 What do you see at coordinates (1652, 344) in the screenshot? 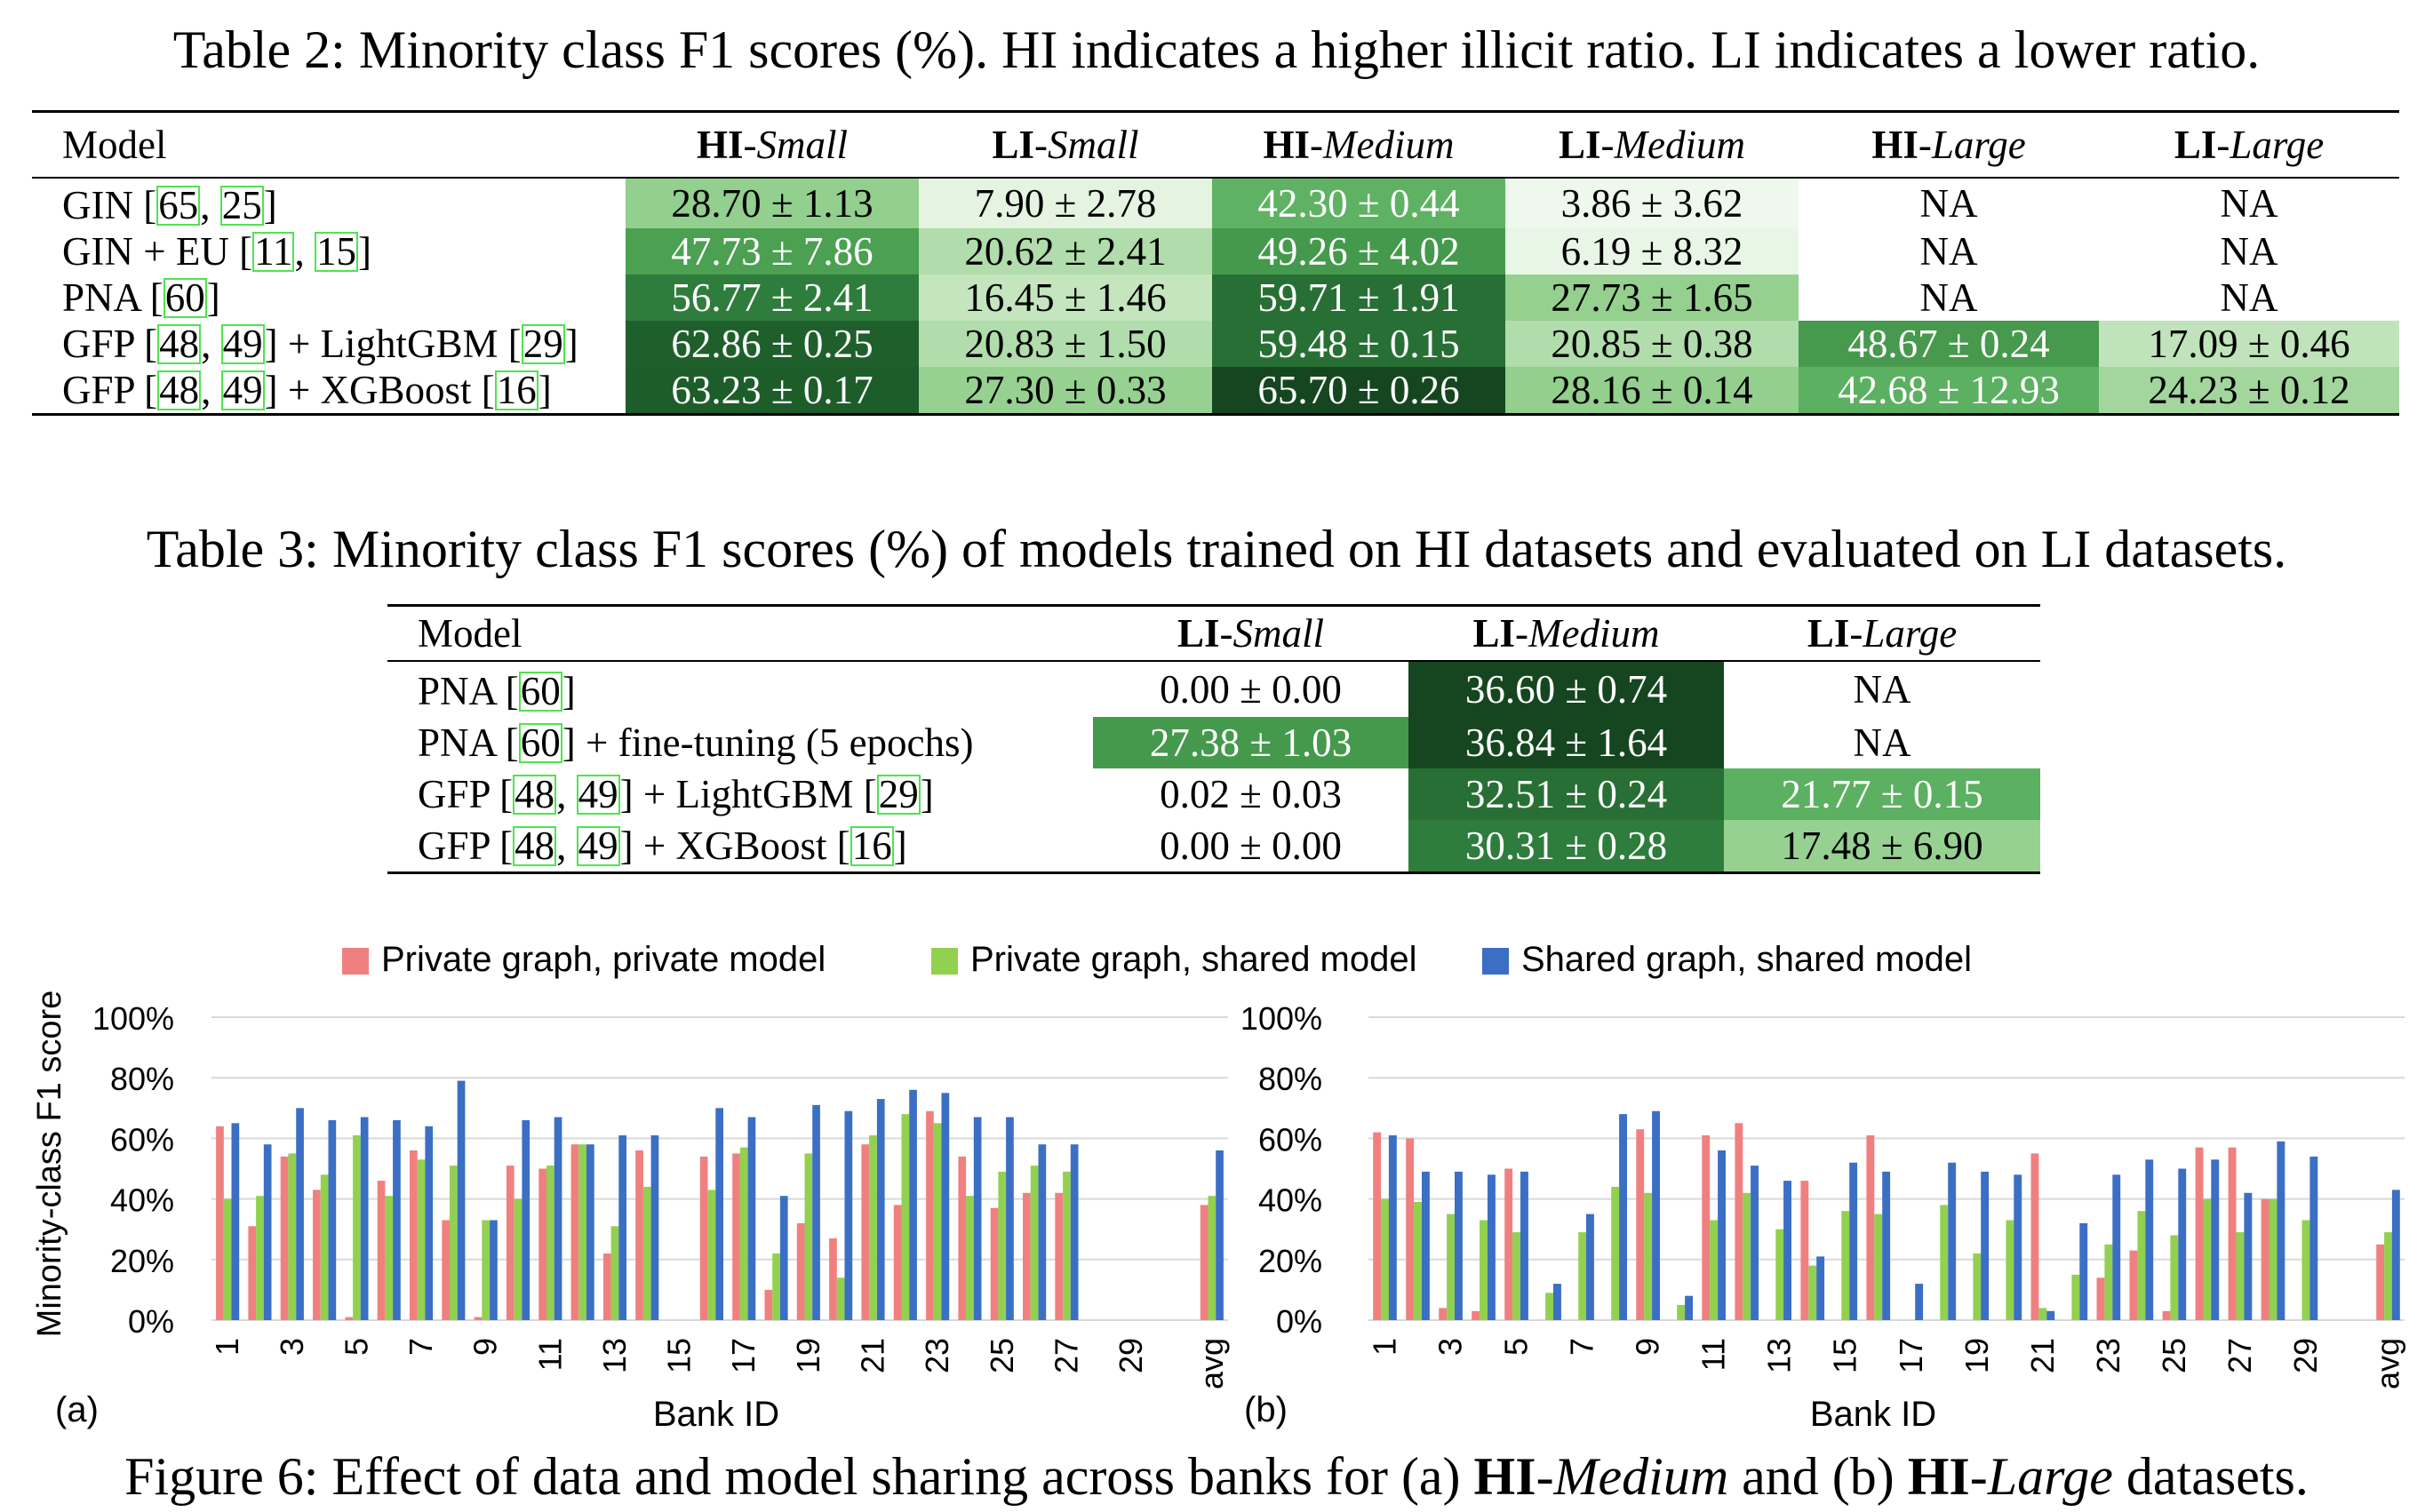
I see `table2-score-cell: 20.85 ± 0.38` at bounding box center [1652, 344].